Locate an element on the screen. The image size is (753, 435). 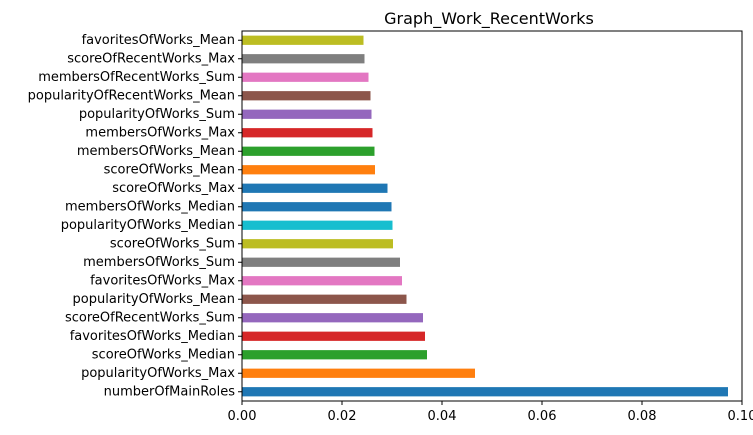
bar-numberOfMainRoles is located at coordinates (485, 392).